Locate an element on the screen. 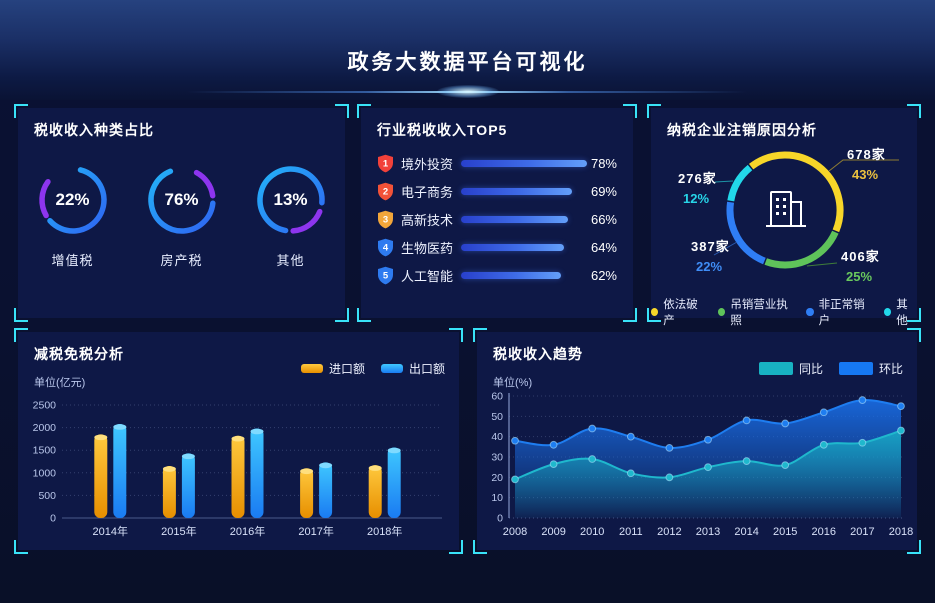 Image resolution: width=935 pixels, height=603 pixels. svg-text: 2500 is located at coordinates (45, 406).